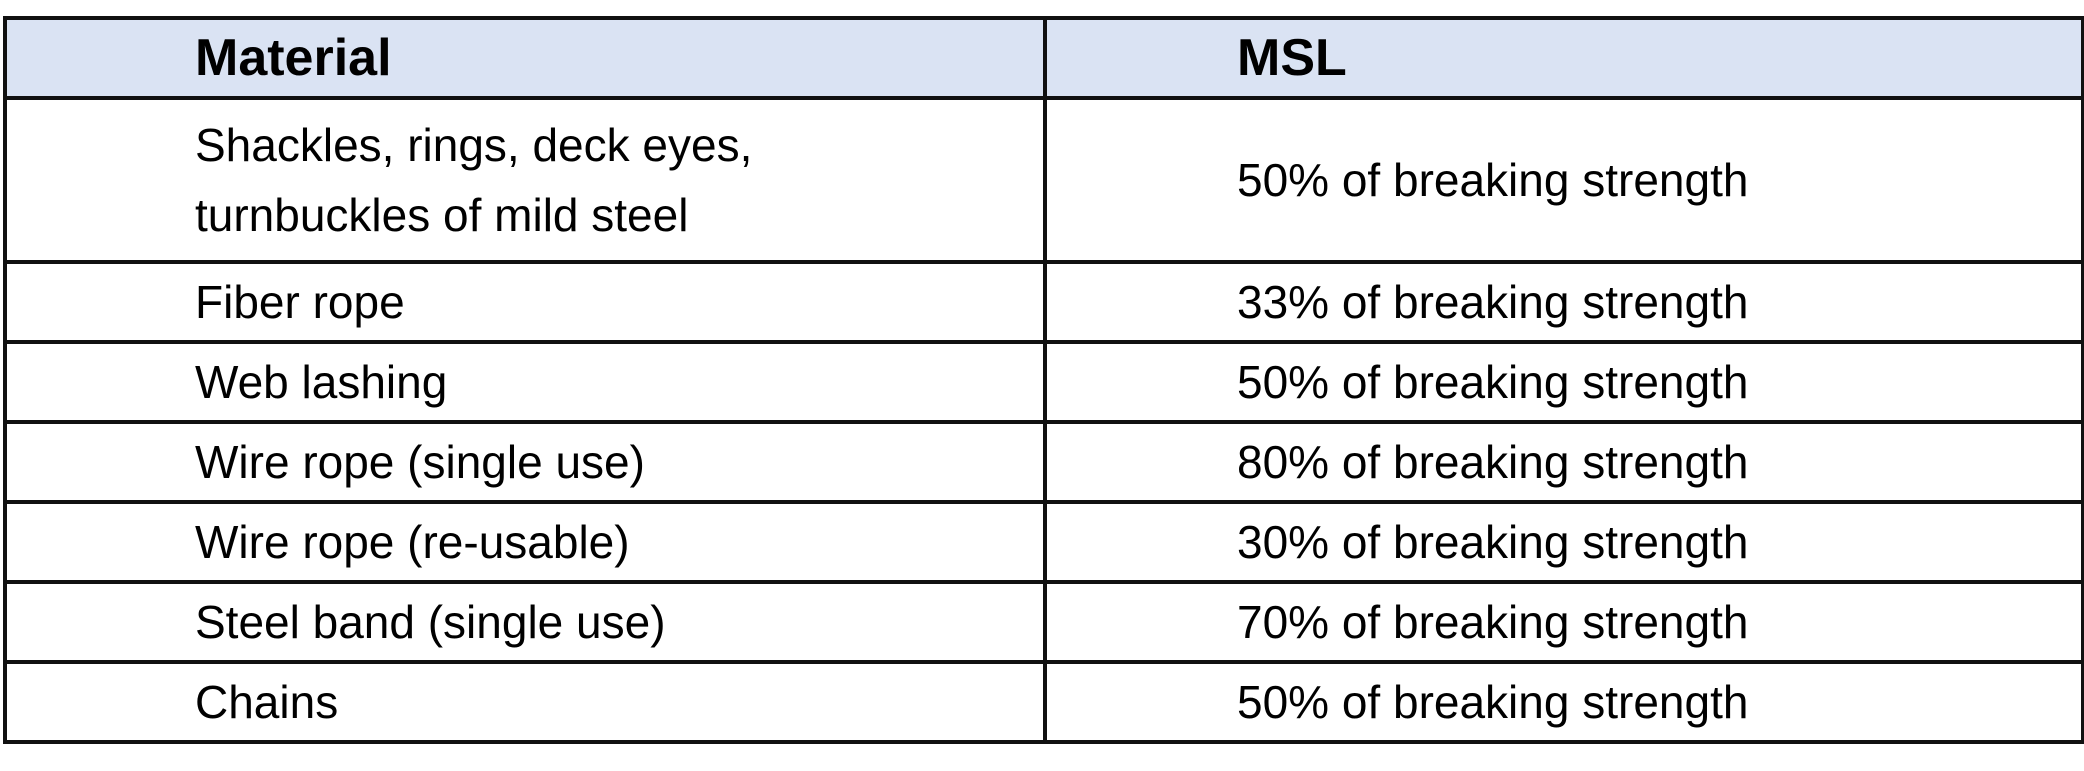 The image size is (2084, 771). What do you see at coordinates (442, 215) in the screenshot?
I see `material-line: turnbuckles of mild steel` at bounding box center [442, 215].